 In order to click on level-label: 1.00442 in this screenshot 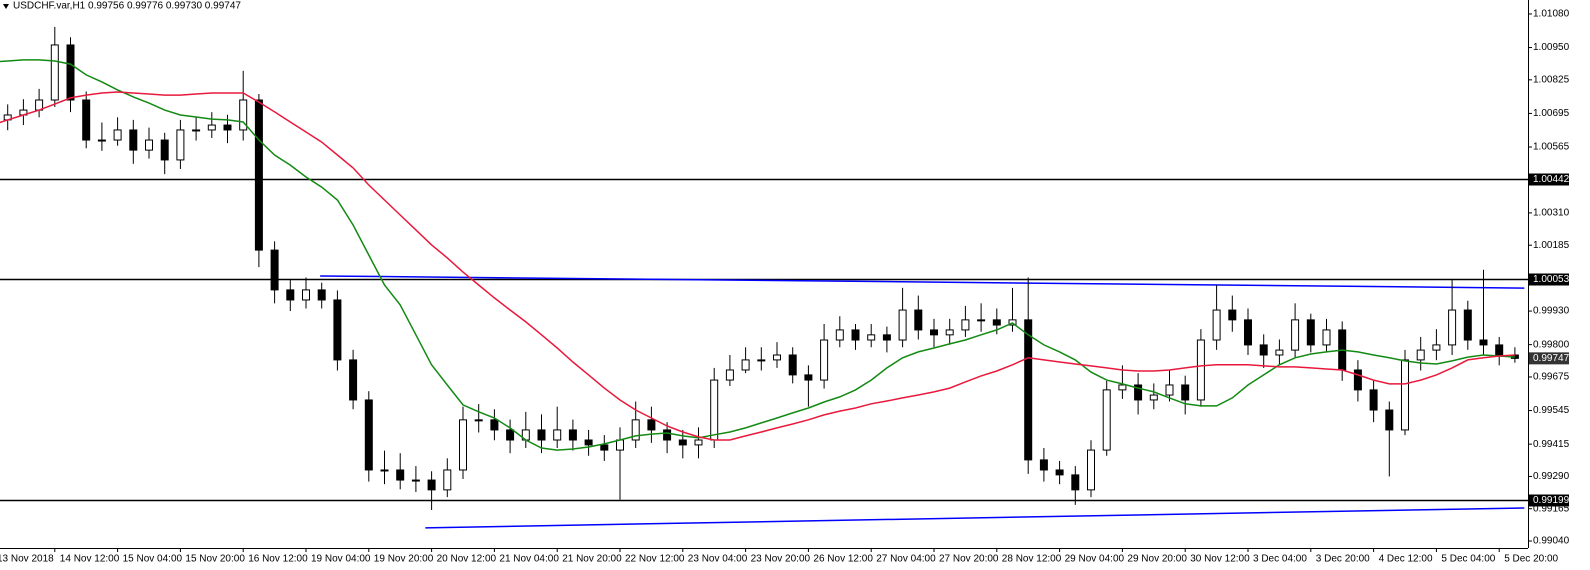, I will do `click(1551, 179)`.